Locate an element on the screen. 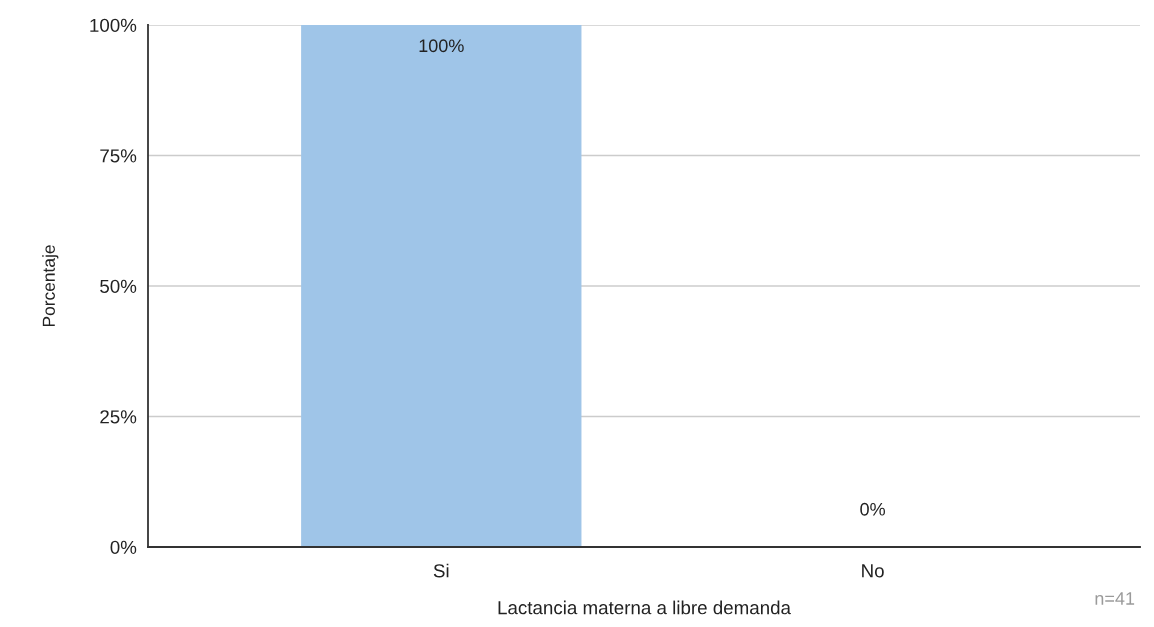 This screenshot has height=627, width=1154. y-tick-label: 25% is located at coordinates (118, 417).